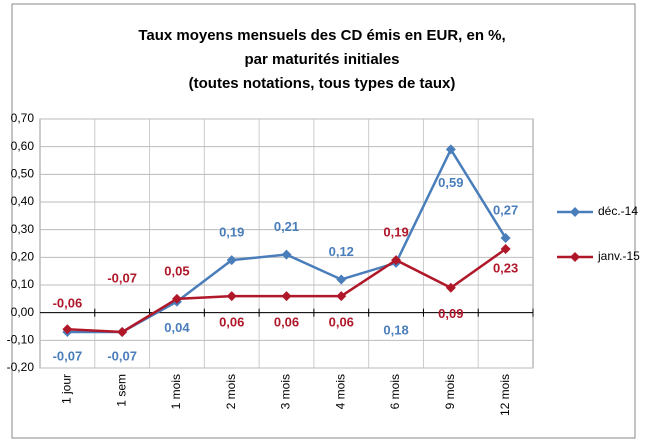  I want to click on value-label: 0,59, so click(450, 182).